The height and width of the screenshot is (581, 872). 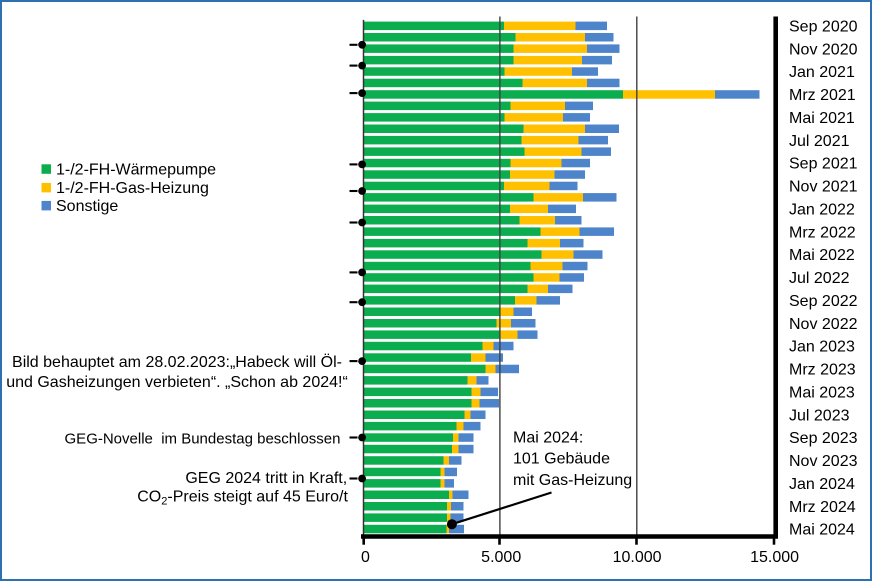 I want to click on svg-text: Mai 2022, so click(x=822, y=255).